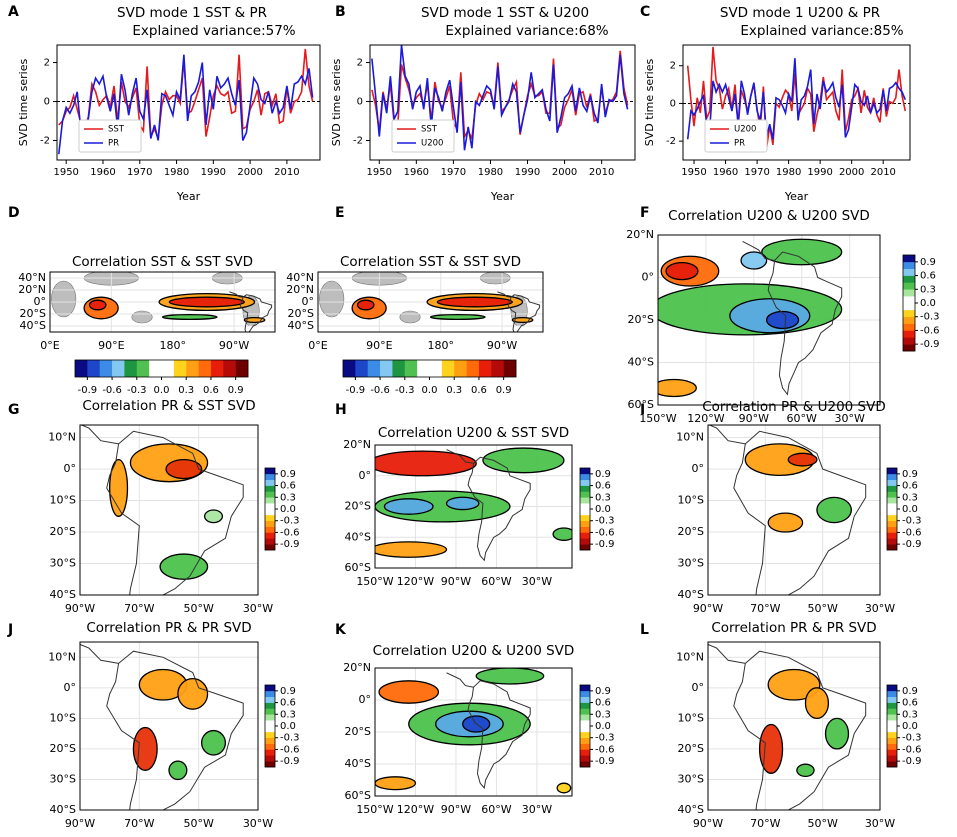  I want to click on x-tick-label: 1950, so click(379, 172).